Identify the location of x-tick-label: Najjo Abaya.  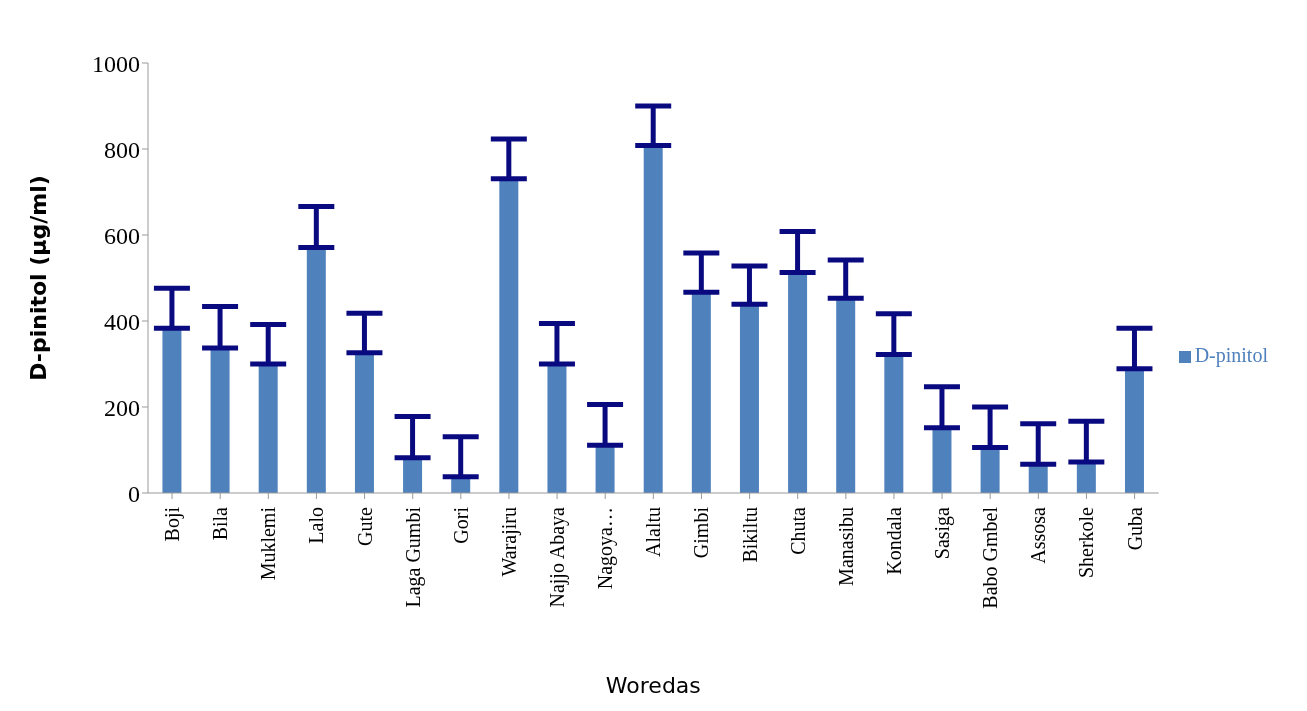
(558, 557).